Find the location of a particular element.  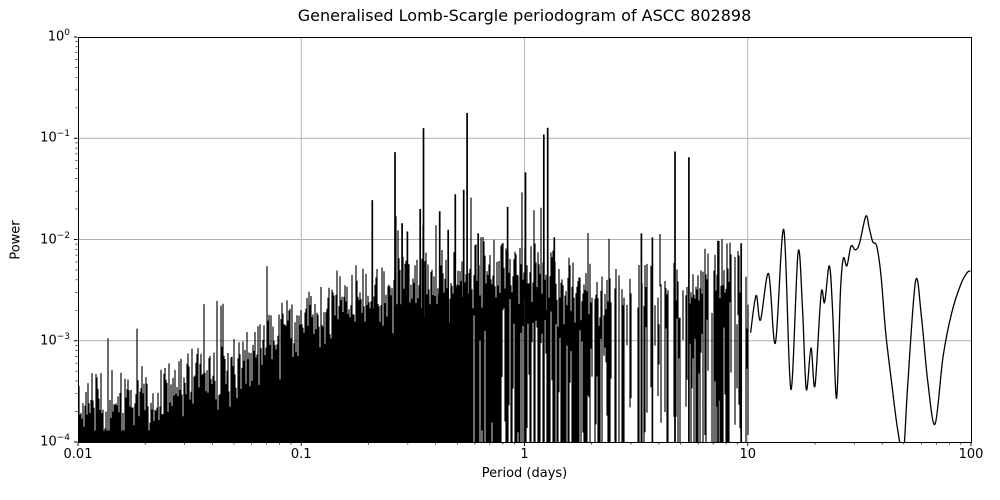

y-tick-label: 10⁻¹ is located at coordinates (55, 137).